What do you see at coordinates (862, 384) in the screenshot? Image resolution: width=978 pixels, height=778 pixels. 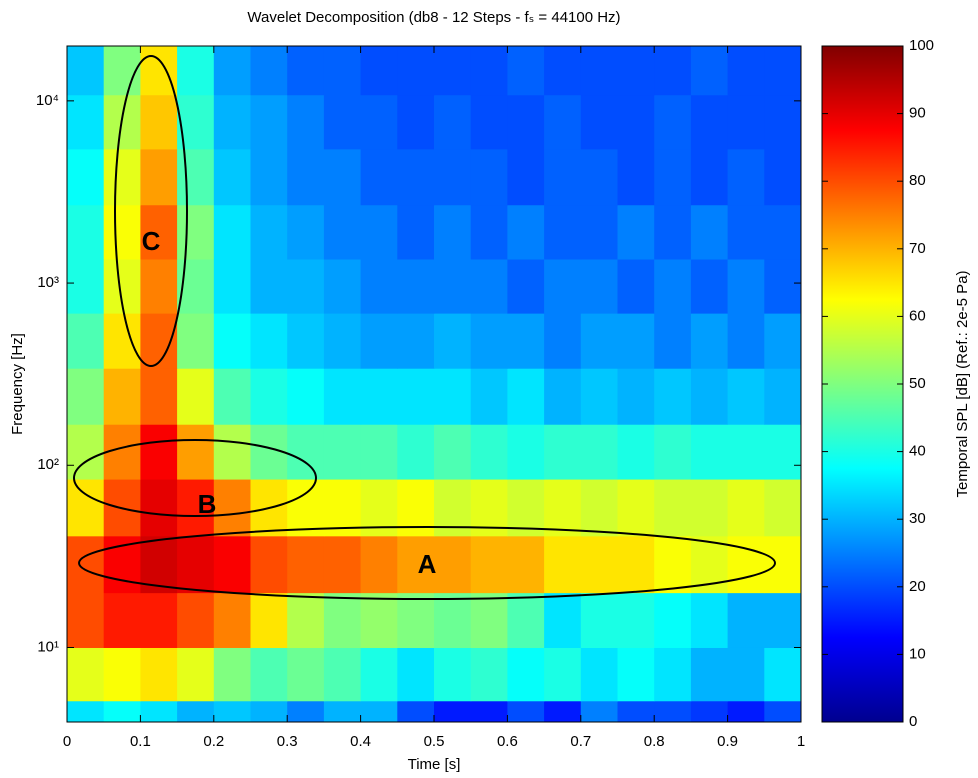 I see `colorbar` at bounding box center [862, 384].